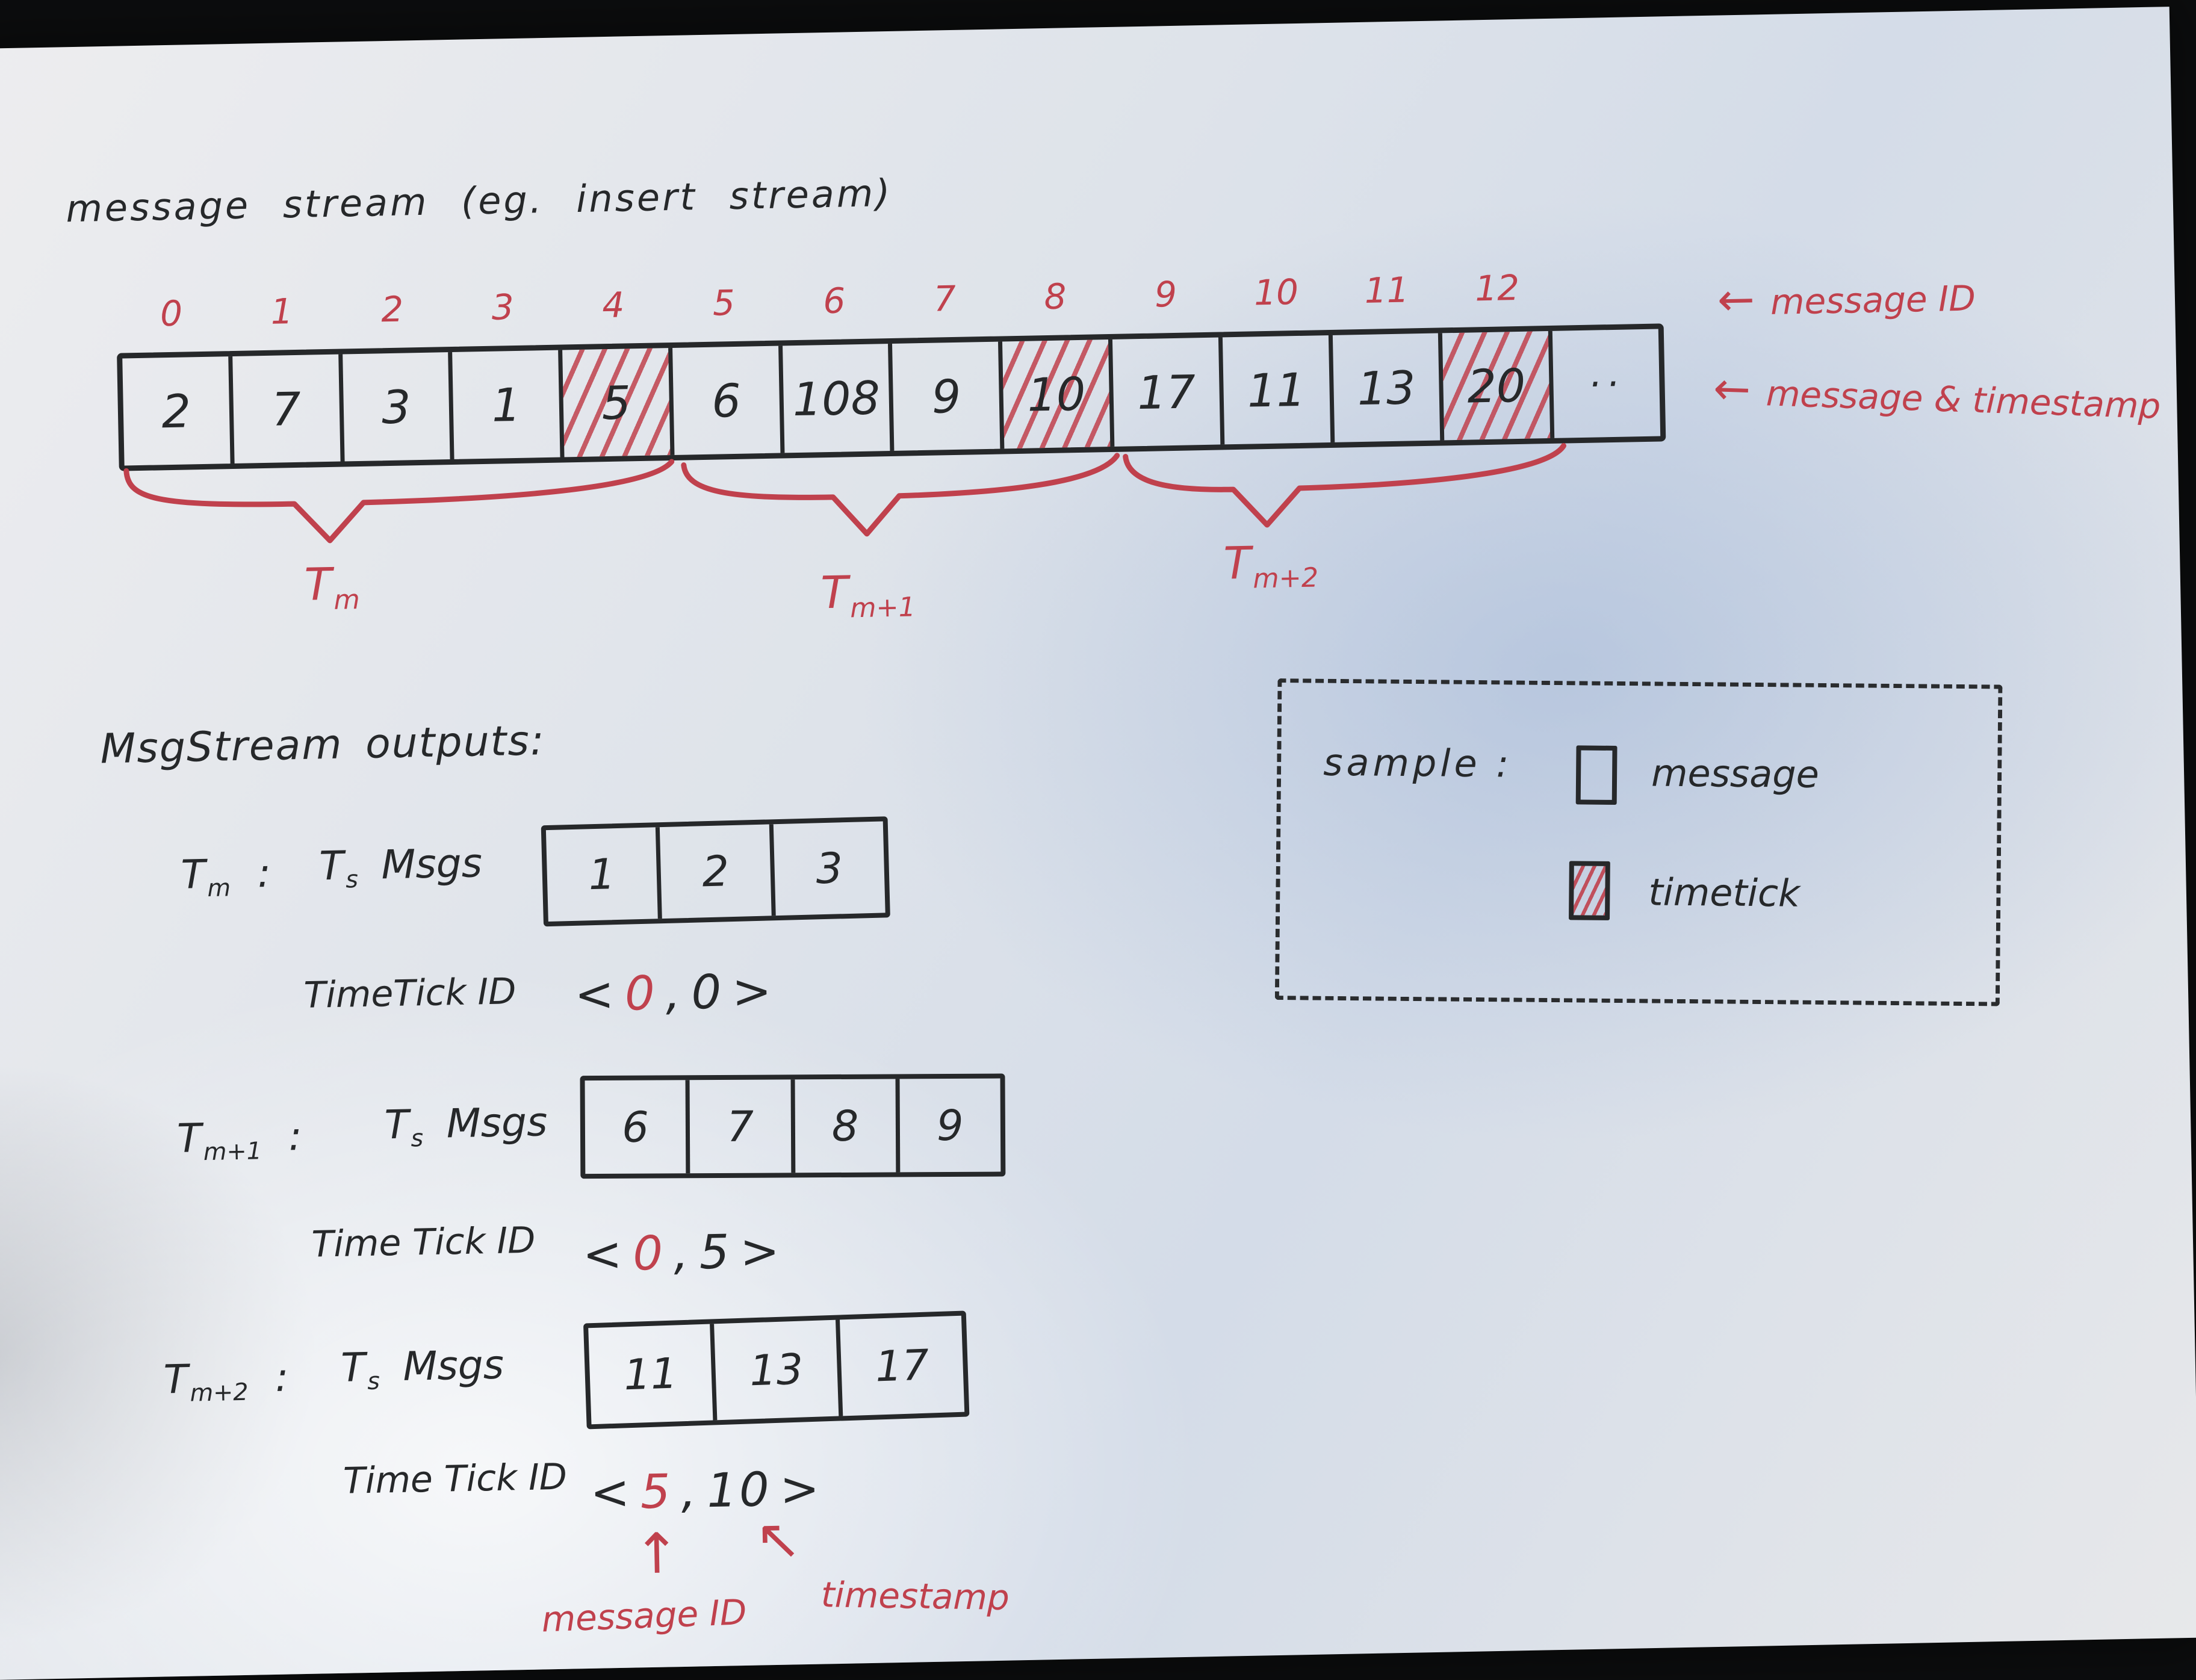  I want to click on message-id-label: 10, so click(1276, 292).